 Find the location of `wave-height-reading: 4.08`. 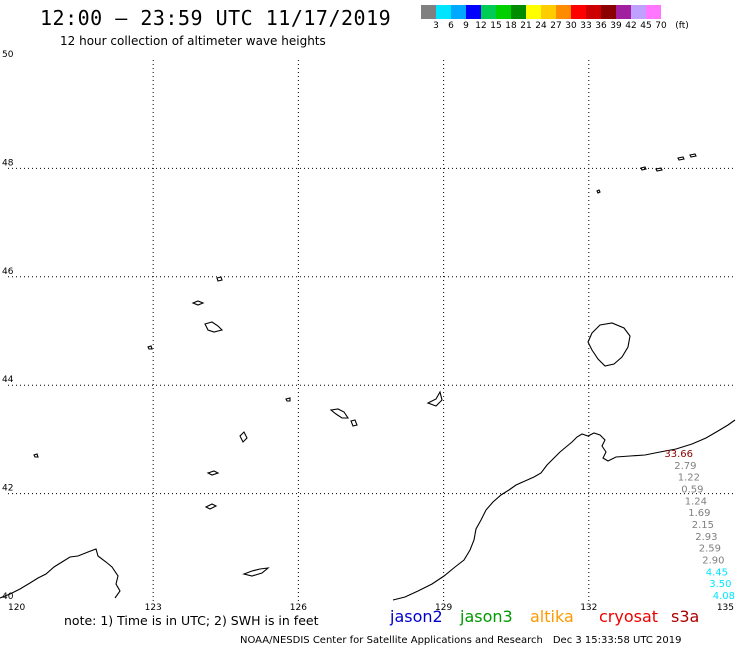

wave-height-reading: 4.08 is located at coordinates (724, 596).